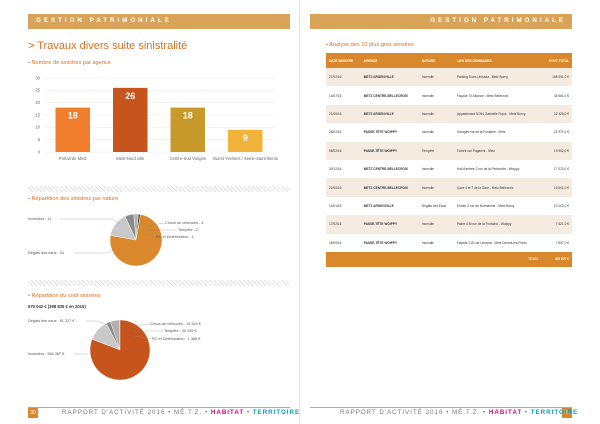 Image resolution: width=600 pixels, height=424 pixels. What do you see at coordinates (175, 237) in the screenshot?
I see `pie1-label-rc: RC et Détérioration : 1` at bounding box center [175, 237].